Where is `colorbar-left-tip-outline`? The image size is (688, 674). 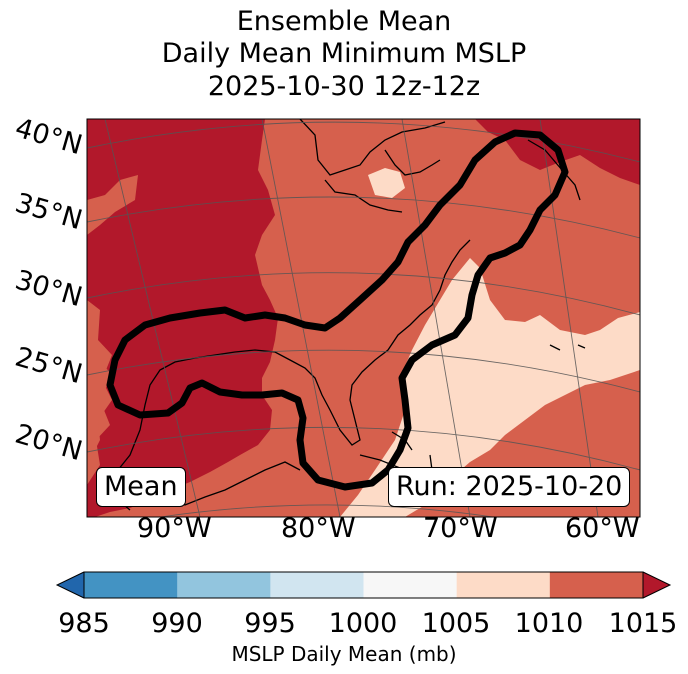 colorbar-left-tip-outline is located at coordinates (70, 585).